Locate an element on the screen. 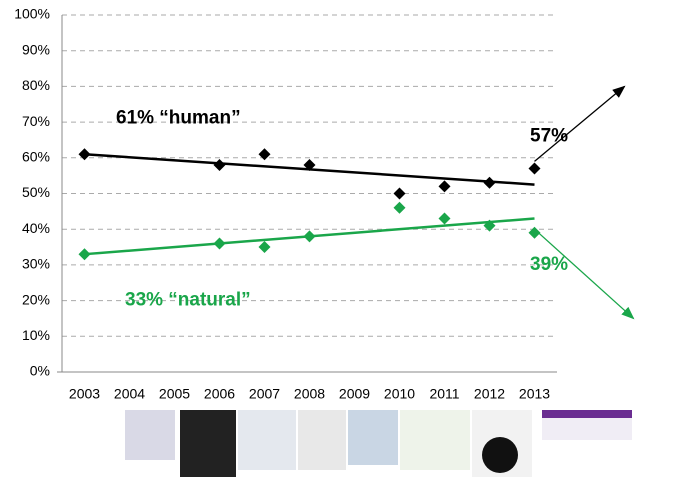  x-tick-label: 2009 is located at coordinates (354, 394).